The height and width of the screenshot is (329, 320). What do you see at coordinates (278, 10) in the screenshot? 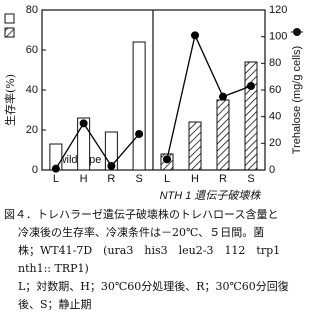
I see `y2-tick-label: 120` at bounding box center [278, 10].